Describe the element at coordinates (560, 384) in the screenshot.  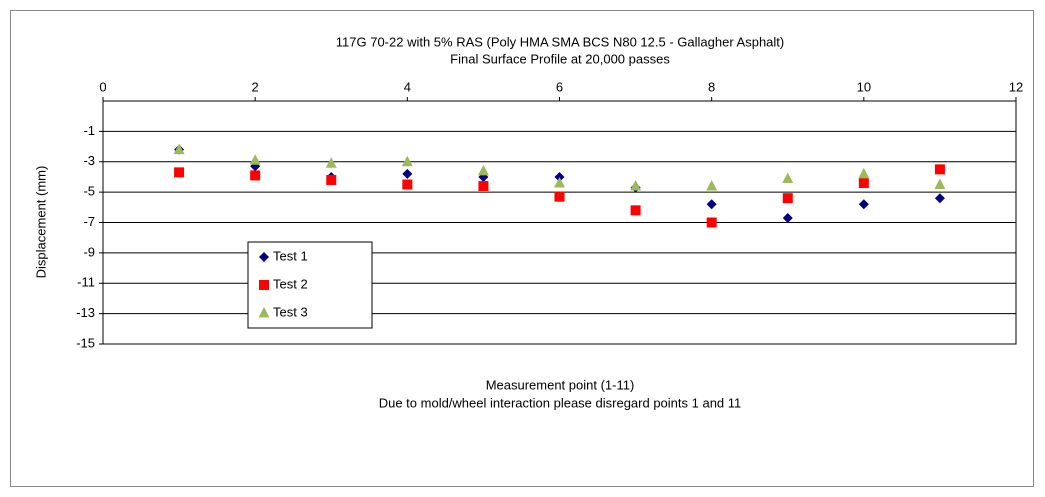
I see `x-axis-label: Measurement point (1-11)` at that location.